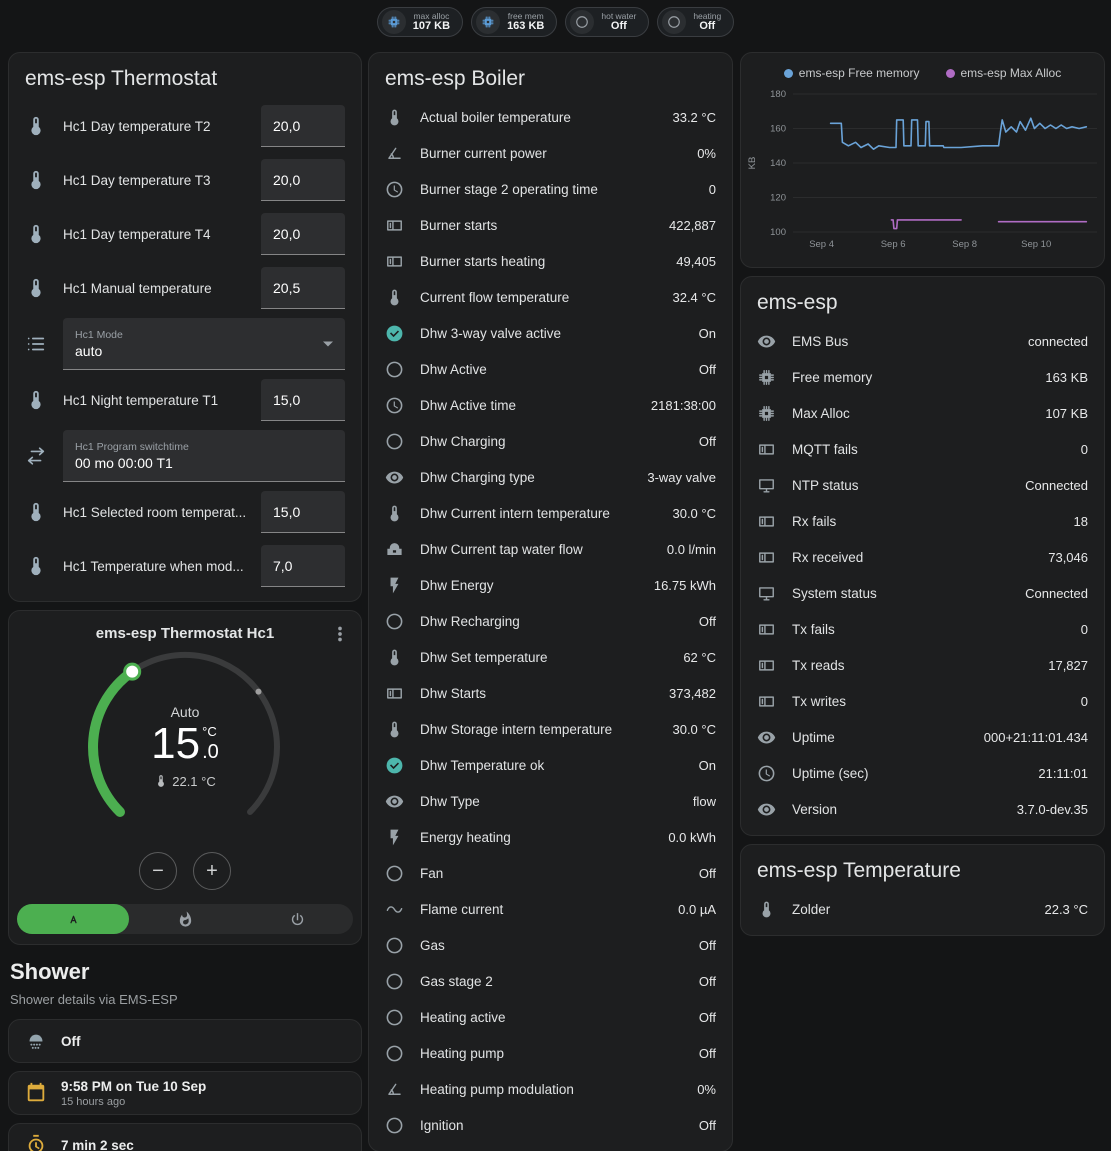 This screenshot has width=1111, height=1151. What do you see at coordinates (550, 1053) in the screenshot?
I see `entity-row: Heating pump Off` at bounding box center [550, 1053].